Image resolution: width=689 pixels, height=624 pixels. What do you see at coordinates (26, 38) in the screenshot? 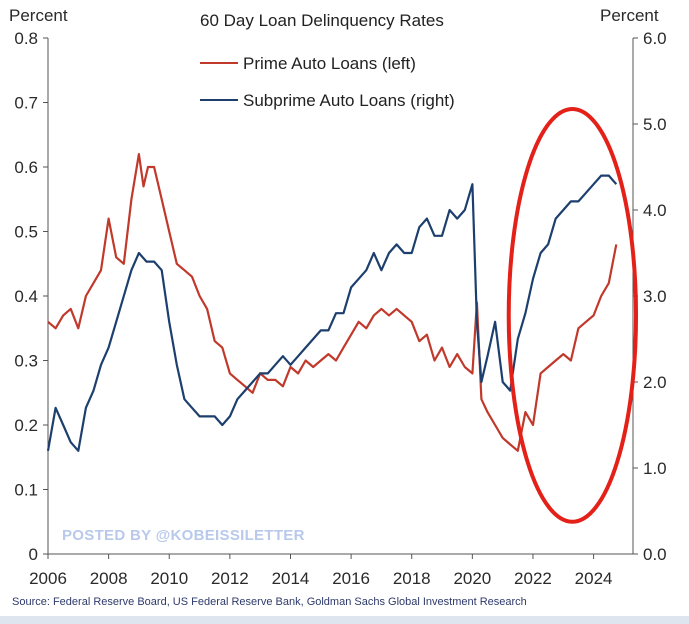
I see `left-tick-label: 0.8` at bounding box center [26, 38].